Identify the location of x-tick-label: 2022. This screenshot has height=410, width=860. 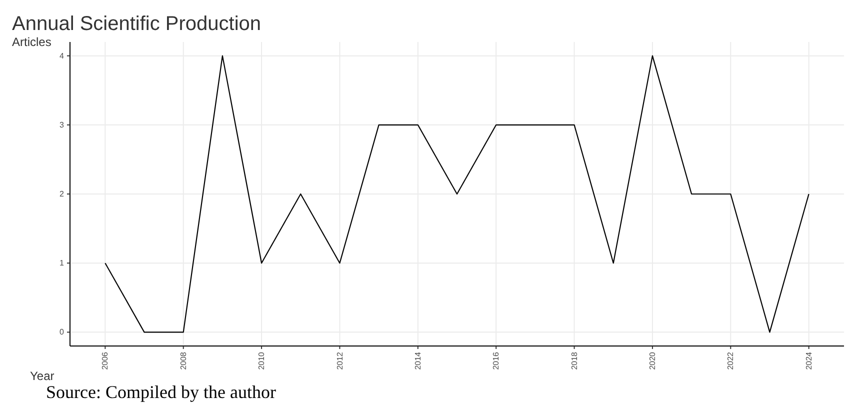
(731, 360).